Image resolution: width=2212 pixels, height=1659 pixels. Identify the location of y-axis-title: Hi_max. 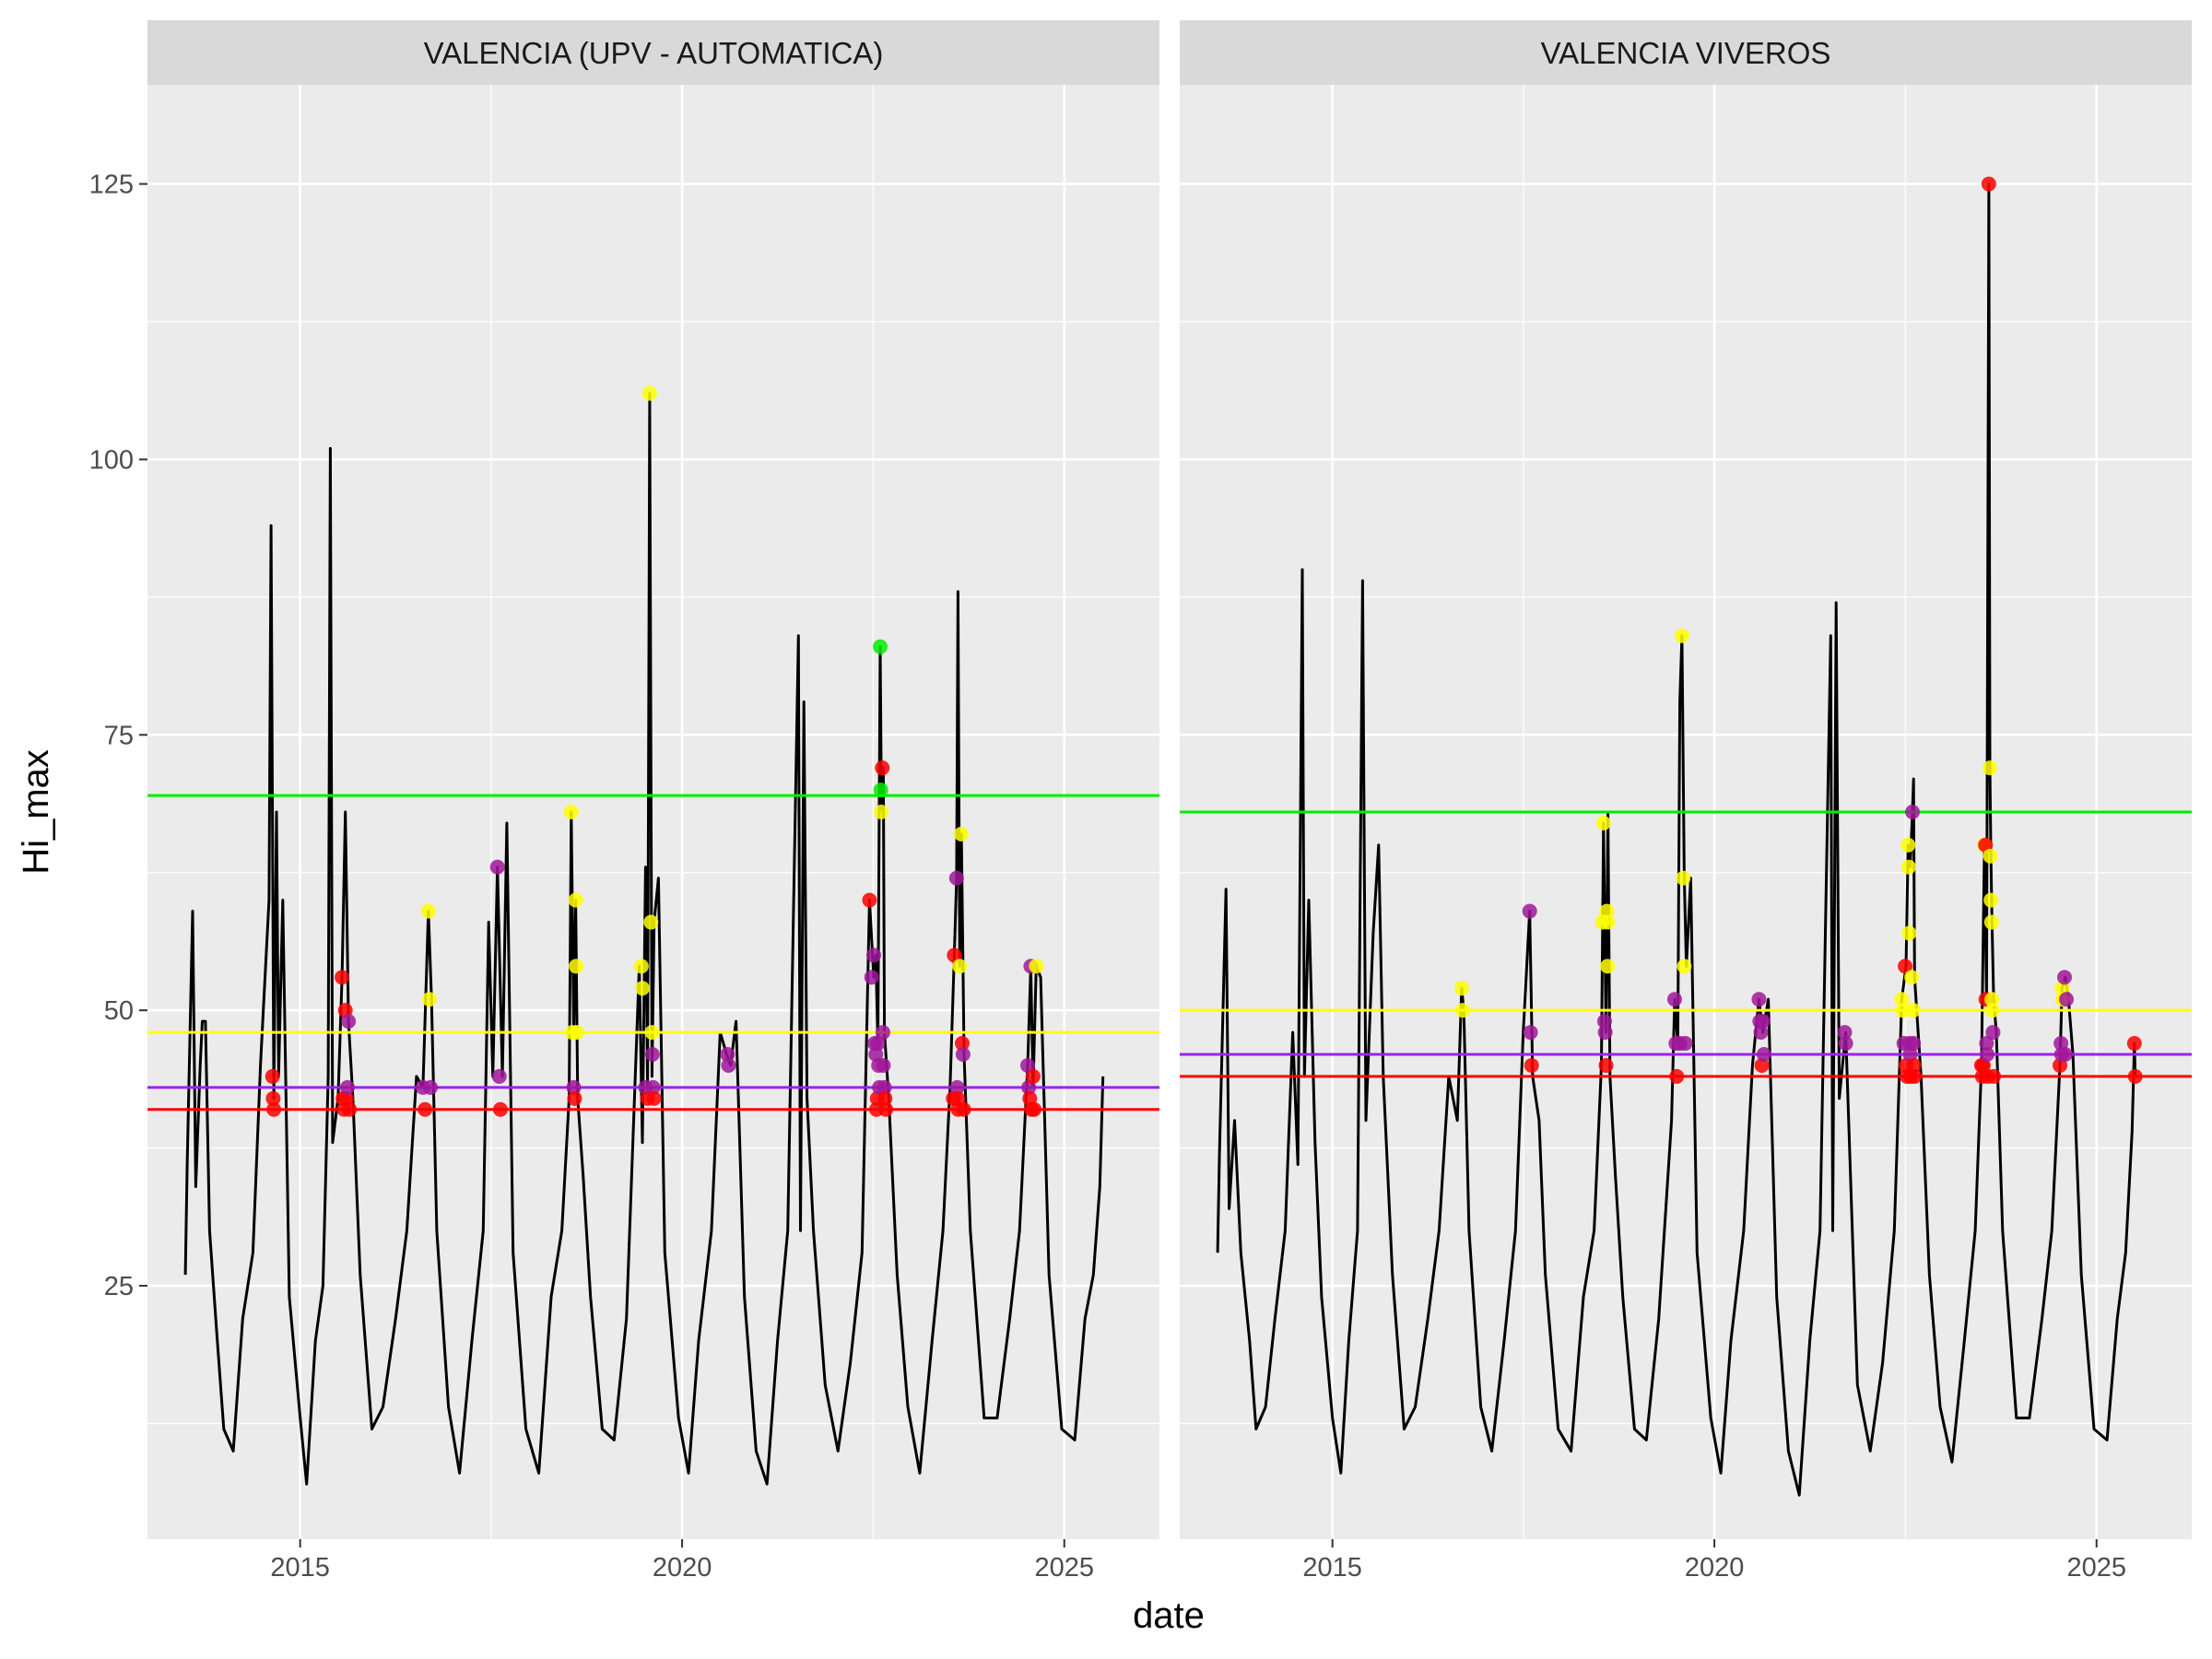
(36, 812).